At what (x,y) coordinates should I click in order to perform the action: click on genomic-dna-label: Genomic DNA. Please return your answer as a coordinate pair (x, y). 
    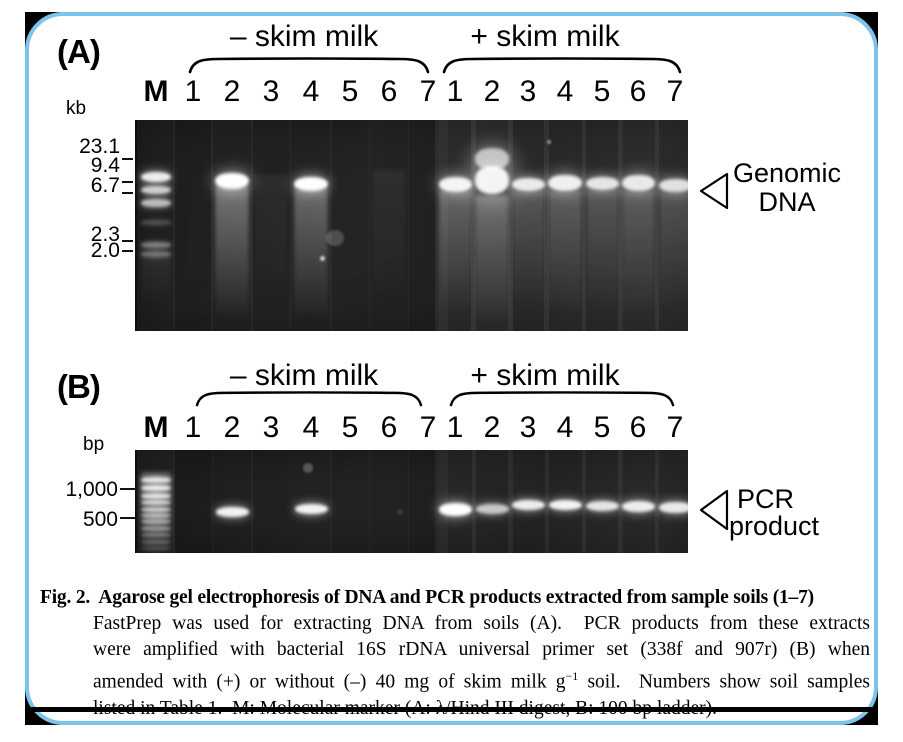
    Looking at the image, I should click on (787, 188).